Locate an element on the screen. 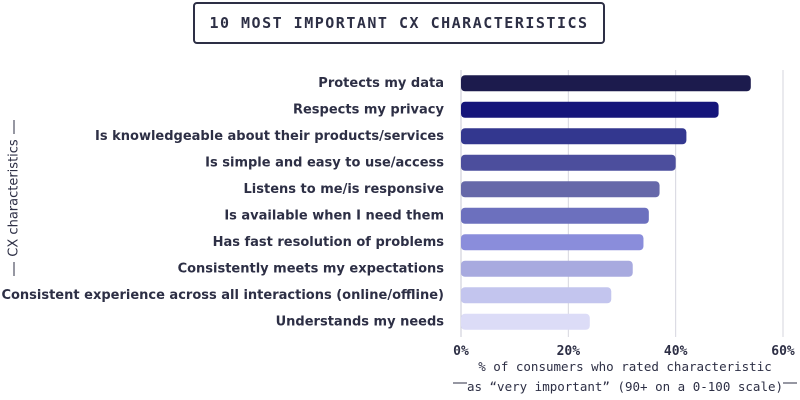 The image size is (800, 400). category-label: Is simple and easy to use/access is located at coordinates (324, 162).